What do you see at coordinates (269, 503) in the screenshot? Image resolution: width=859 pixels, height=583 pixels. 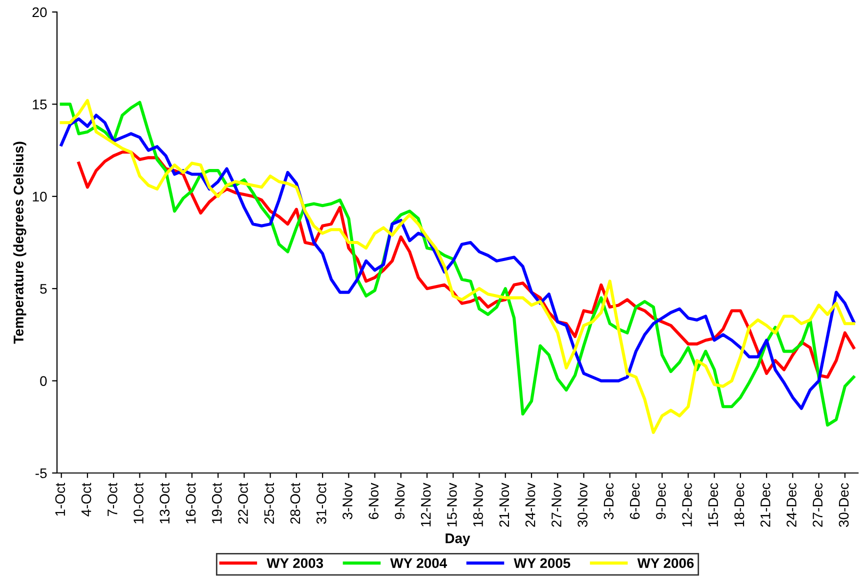 I see `x-tick-label: 25-Oct` at bounding box center [269, 503].